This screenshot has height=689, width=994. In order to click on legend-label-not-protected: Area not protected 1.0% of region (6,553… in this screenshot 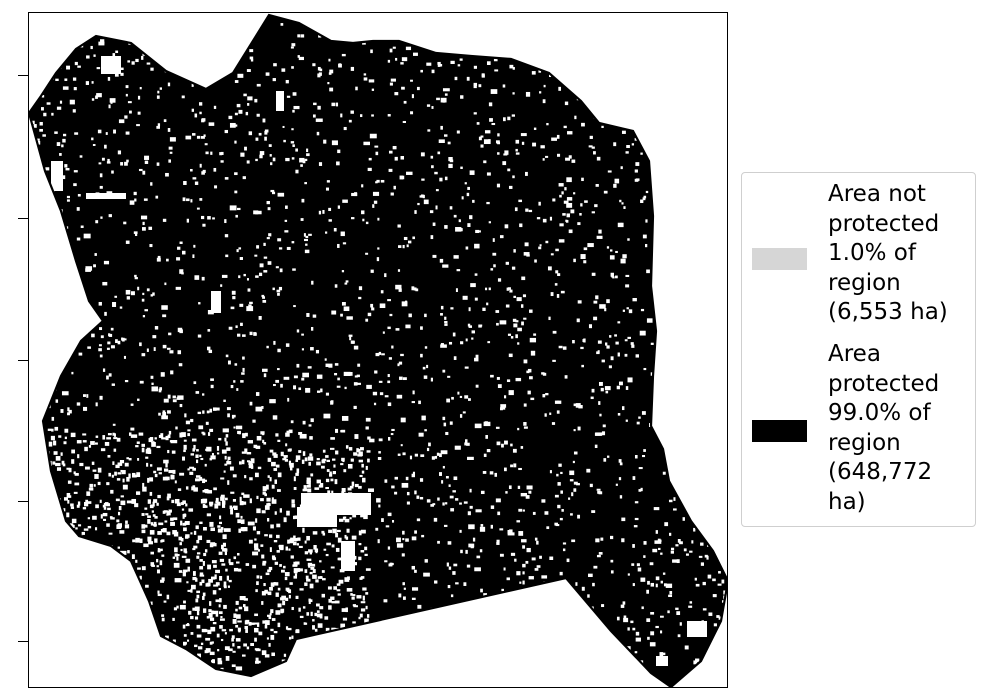, I will do `click(888, 253)`.